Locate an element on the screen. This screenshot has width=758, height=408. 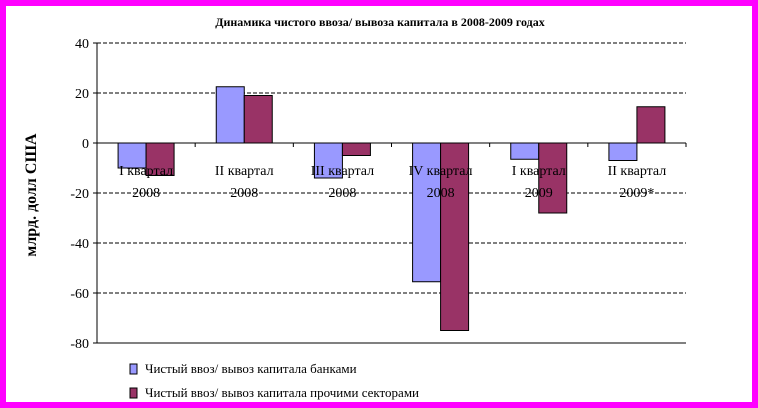
y-tick-label: -40 is located at coordinates (79, 244).